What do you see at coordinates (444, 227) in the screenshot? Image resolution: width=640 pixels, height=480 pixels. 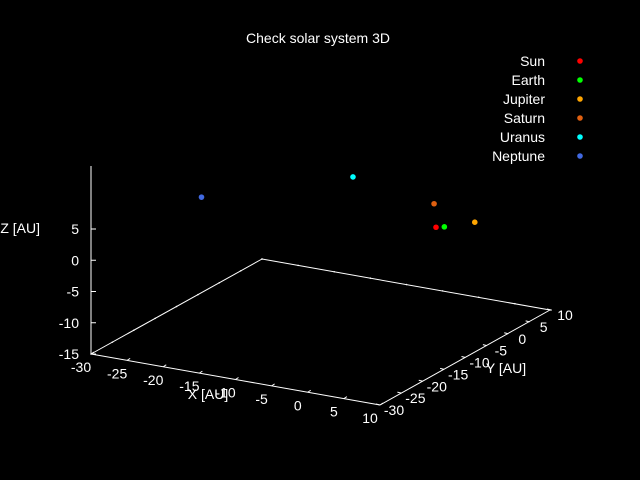 I see `point-earth` at bounding box center [444, 227].